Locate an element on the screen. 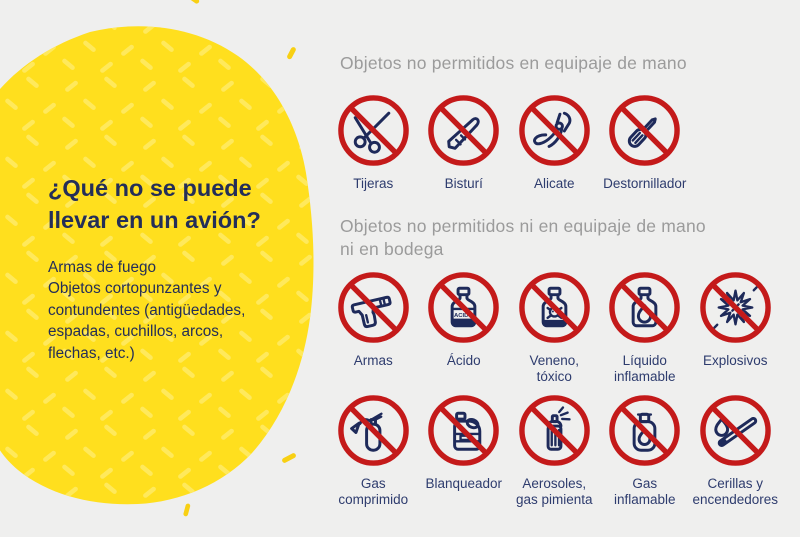 The height and width of the screenshot is (537, 800). pliers-icon is located at coordinates (554, 130).